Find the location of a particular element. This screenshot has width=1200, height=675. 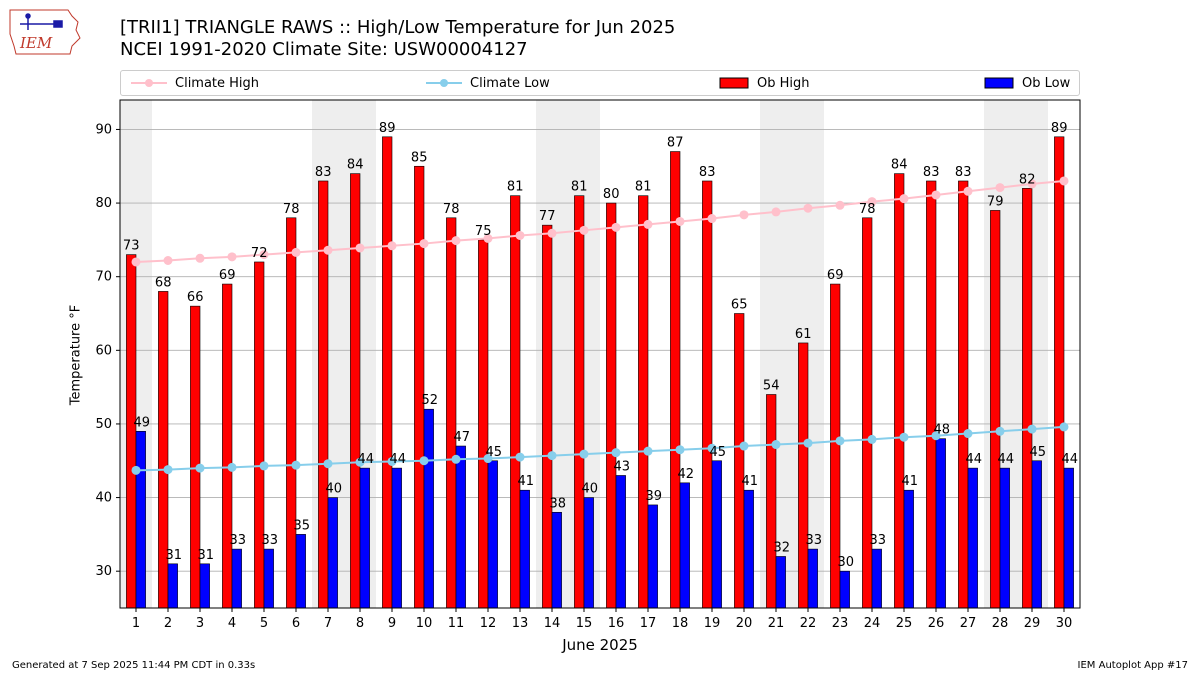

x-tick-label: 29 is located at coordinates (1032, 623).